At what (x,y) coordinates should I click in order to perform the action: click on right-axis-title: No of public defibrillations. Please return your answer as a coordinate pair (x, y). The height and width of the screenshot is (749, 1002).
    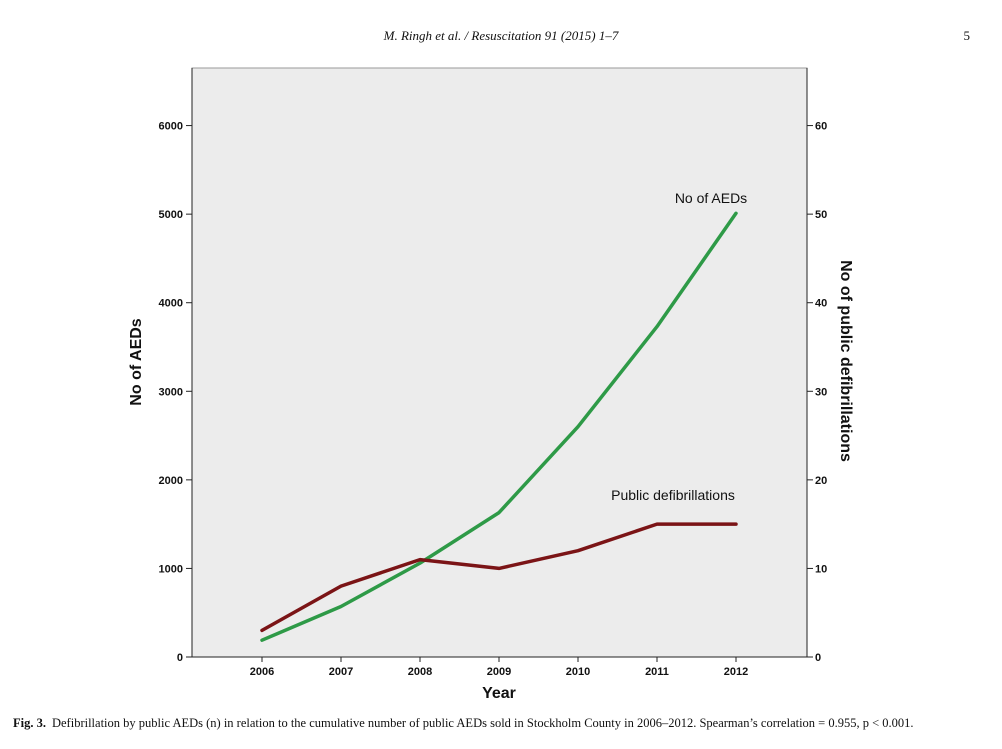
    Looking at the image, I should click on (845, 361).